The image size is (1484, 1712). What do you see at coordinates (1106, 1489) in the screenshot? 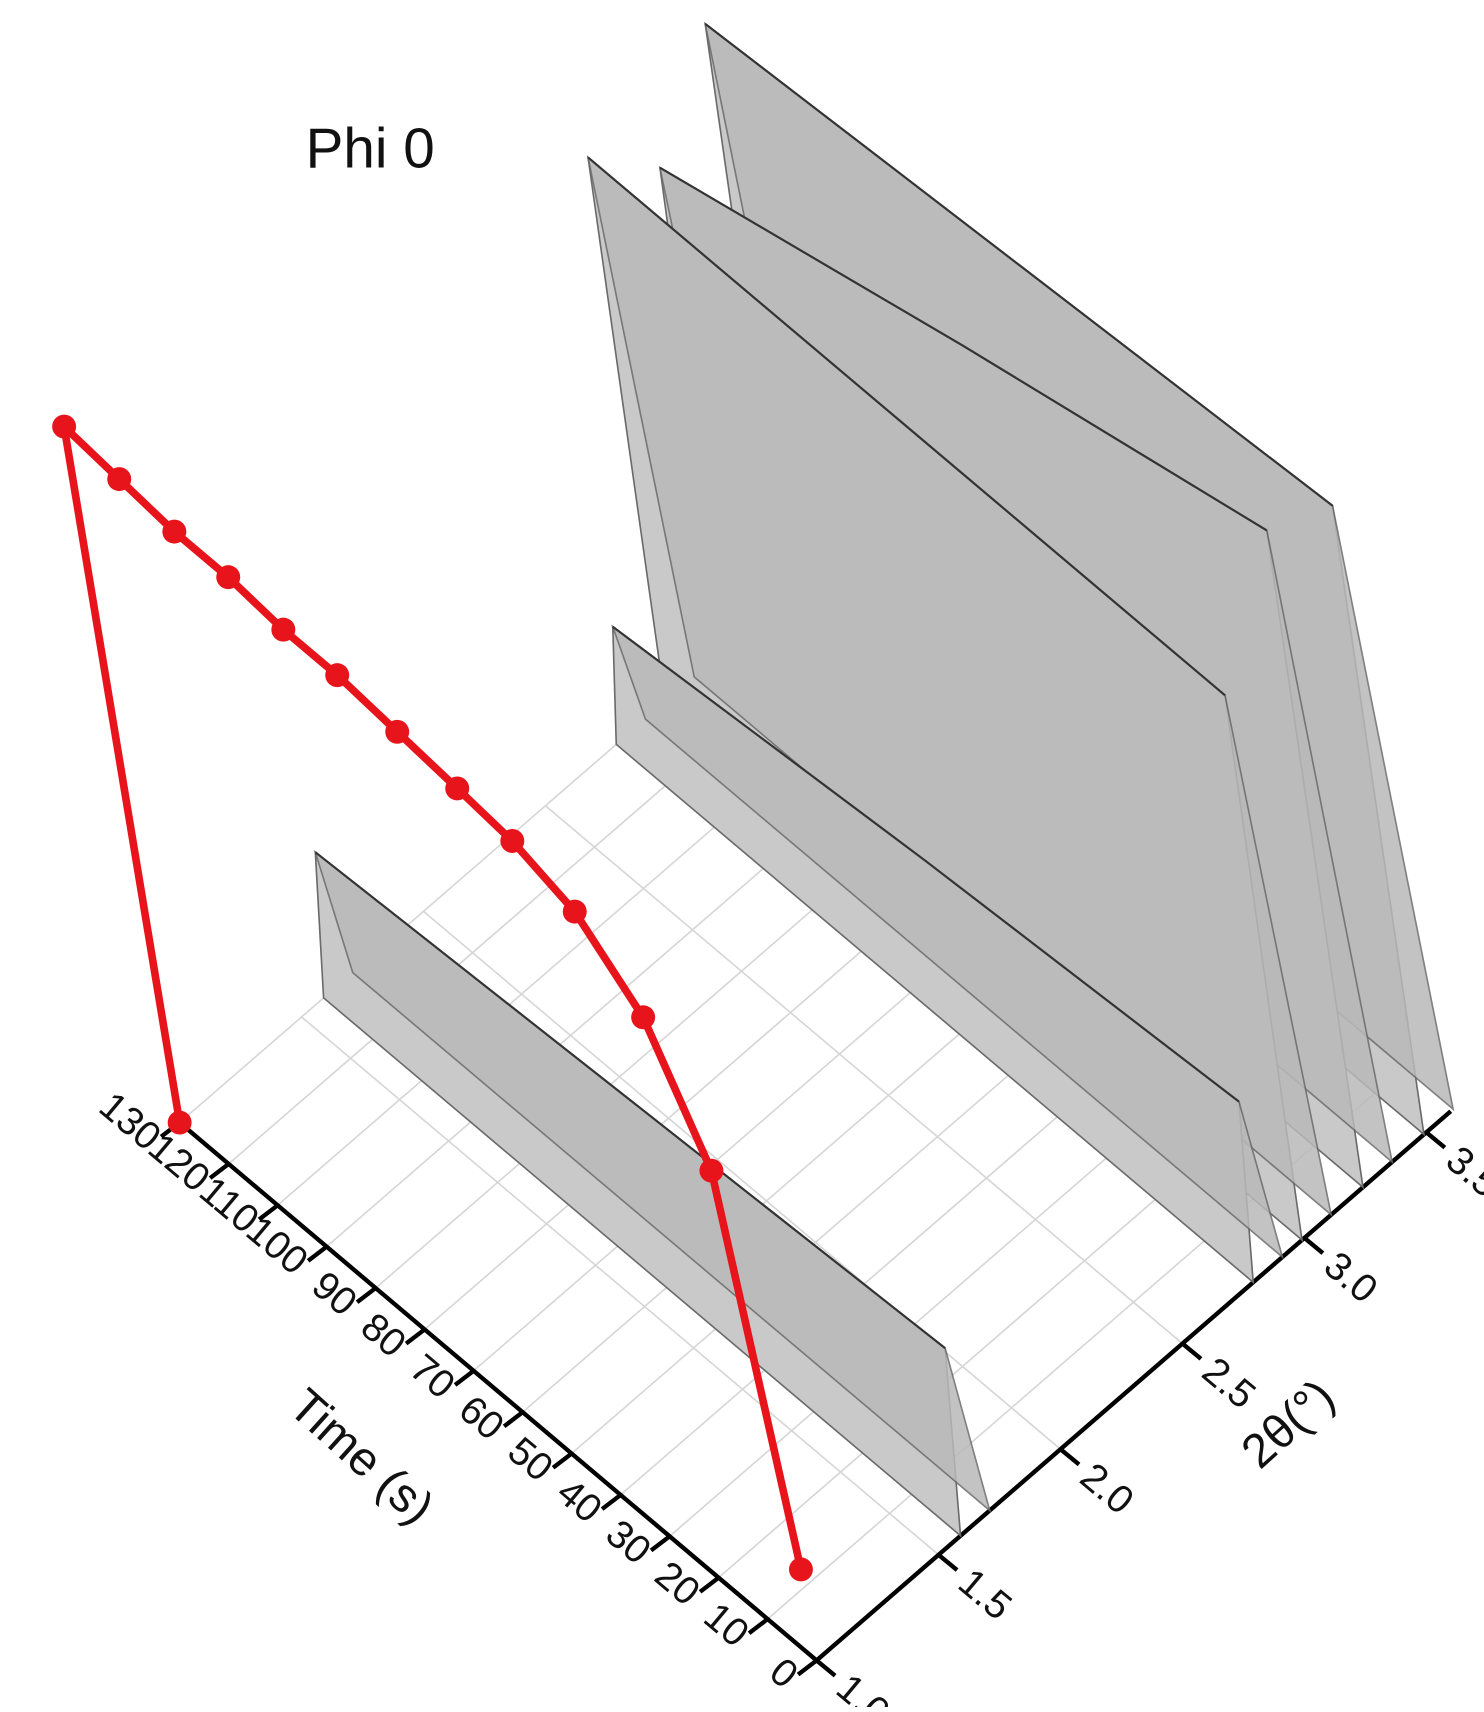
I see `x-tick-label: 2.0` at bounding box center [1106, 1489].